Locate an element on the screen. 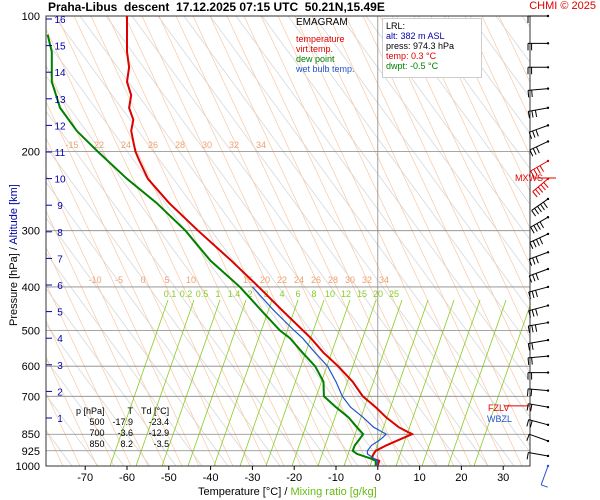 This screenshot has width=600, height=500. x-axis-title: Temperature [°C] / Mixing ratio [g/kg] is located at coordinates (287, 492).